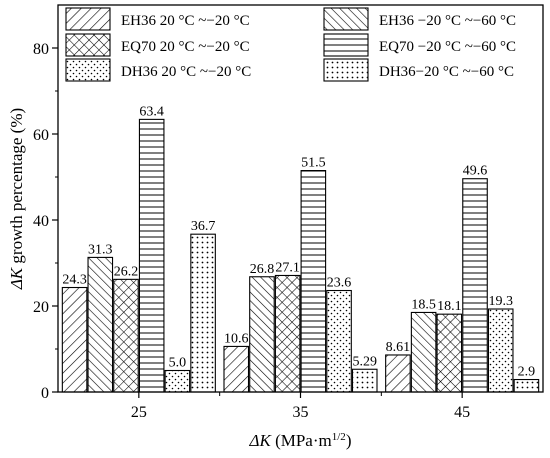 This screenshot has width=550, height=458. I want to click on data-label: 5.0, so click(178, 363).